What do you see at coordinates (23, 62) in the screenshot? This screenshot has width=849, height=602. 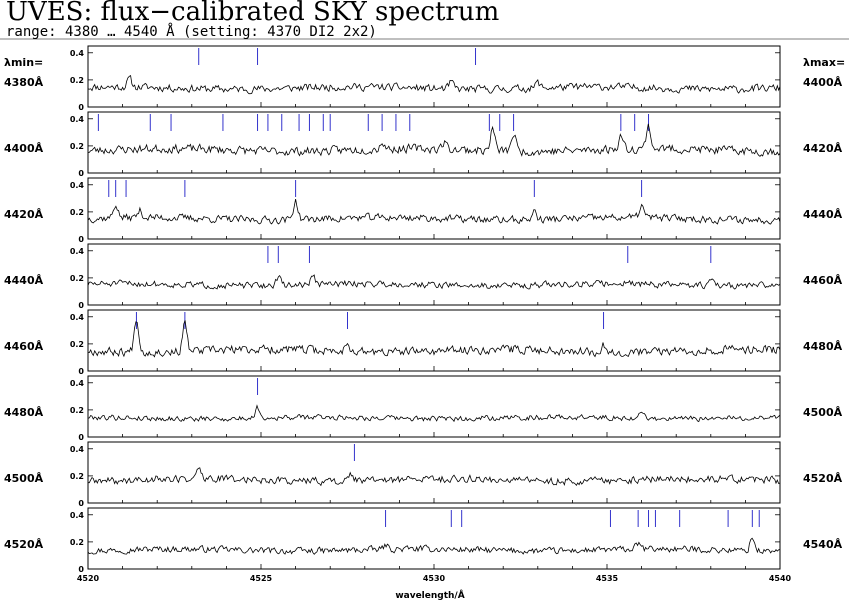 I see `lambda-min-label: λmin=` at bounding box center [23, 62].